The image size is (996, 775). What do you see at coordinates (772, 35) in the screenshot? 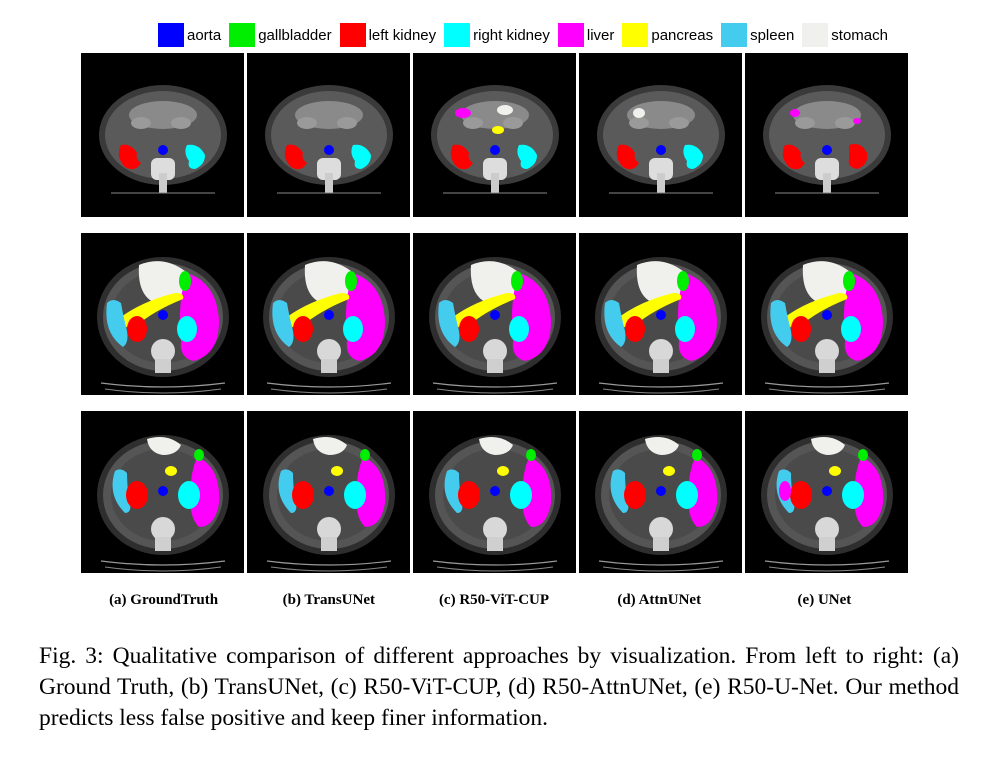
I see `legend-label-spleen: spleen` at bounding box center [772, 35].